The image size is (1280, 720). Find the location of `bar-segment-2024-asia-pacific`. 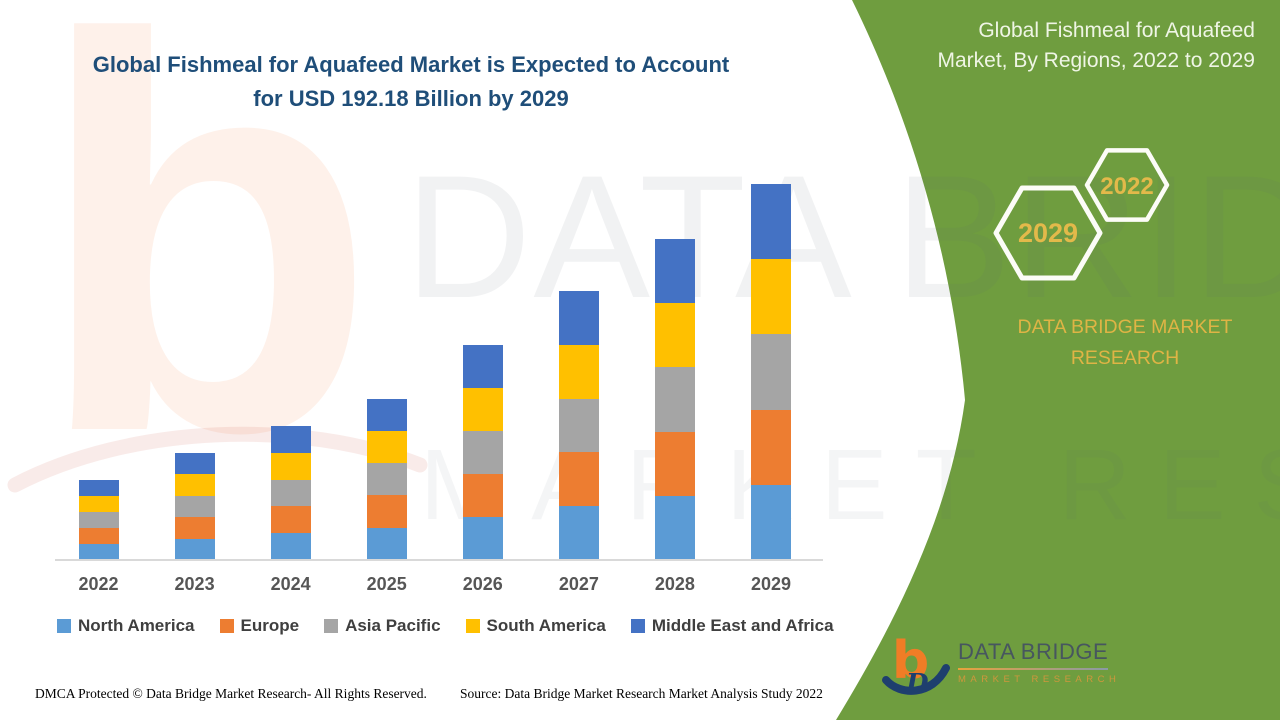

bar-segment-2024-asia-pacific is located at coordinates (290, 493).